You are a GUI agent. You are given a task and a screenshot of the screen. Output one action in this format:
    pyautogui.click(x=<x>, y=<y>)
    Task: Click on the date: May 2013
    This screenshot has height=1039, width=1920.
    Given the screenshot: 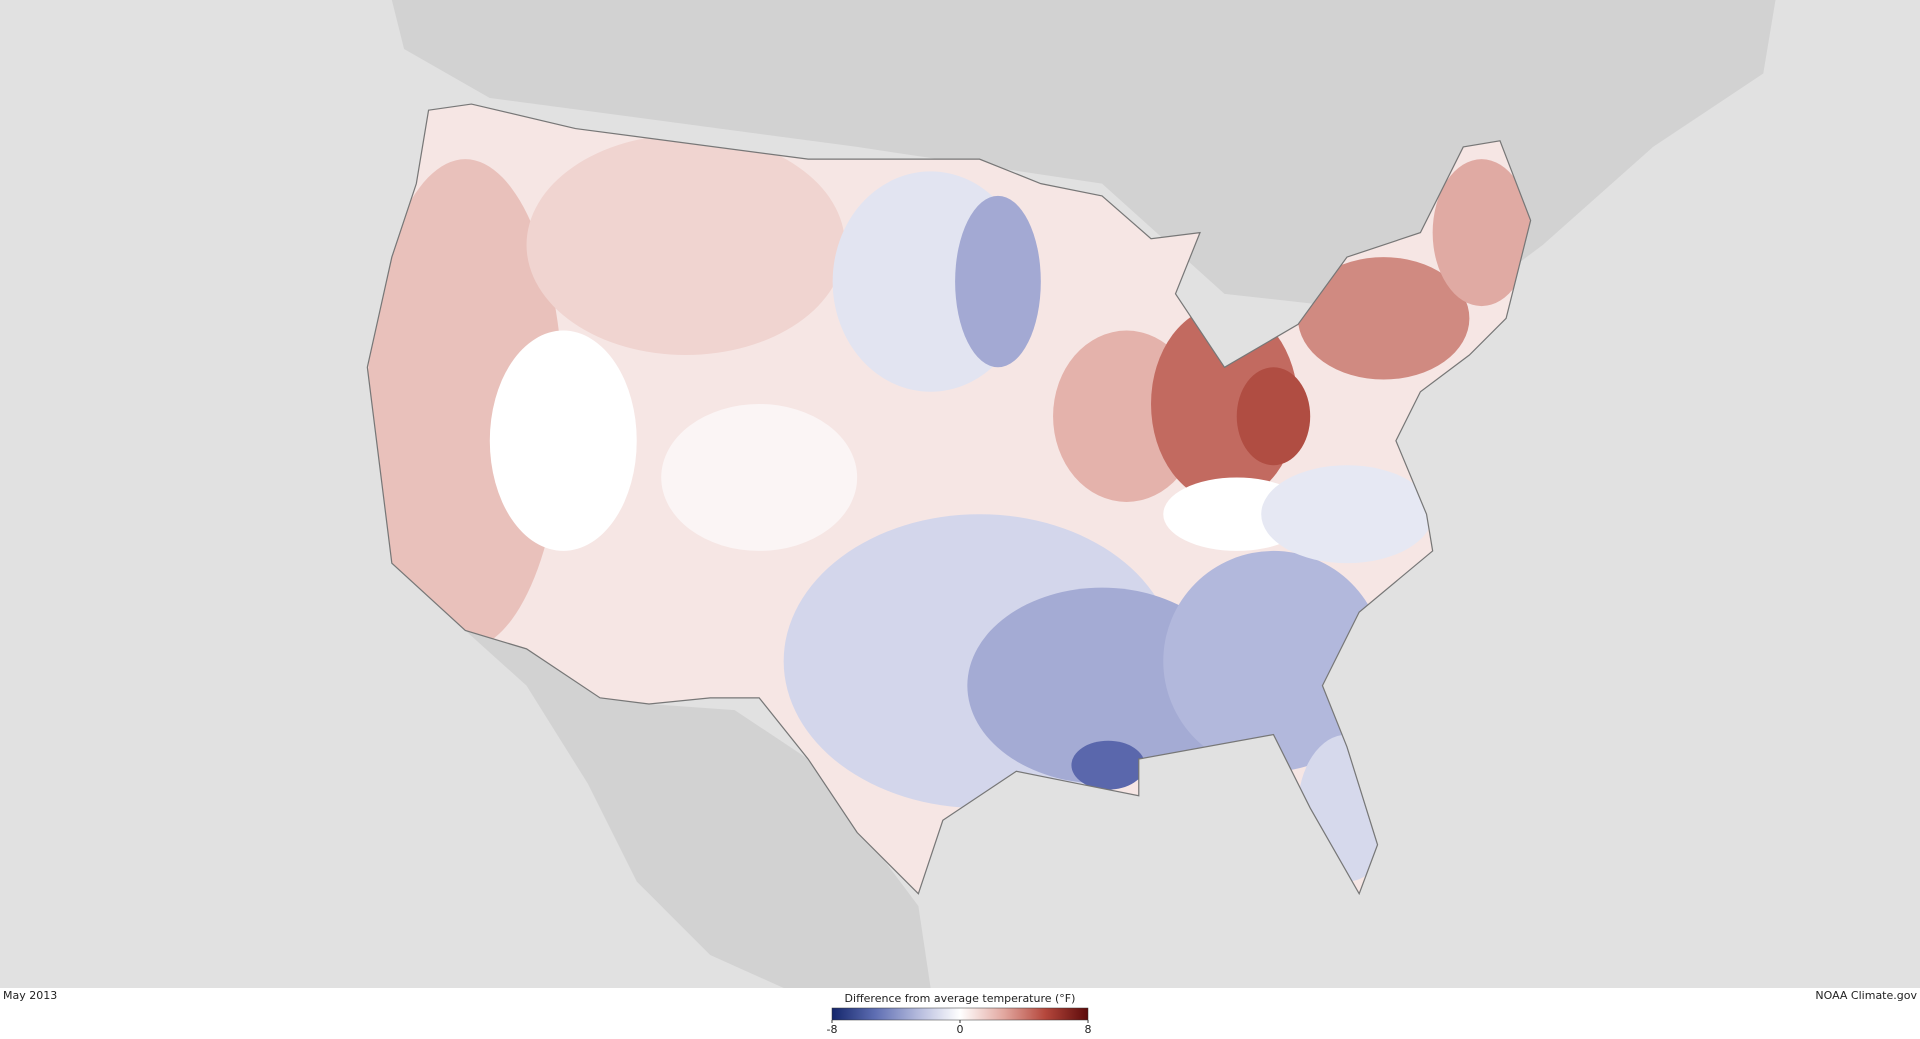 What is the action you would take?
    pyautogui.click(x=30, y=995)
    